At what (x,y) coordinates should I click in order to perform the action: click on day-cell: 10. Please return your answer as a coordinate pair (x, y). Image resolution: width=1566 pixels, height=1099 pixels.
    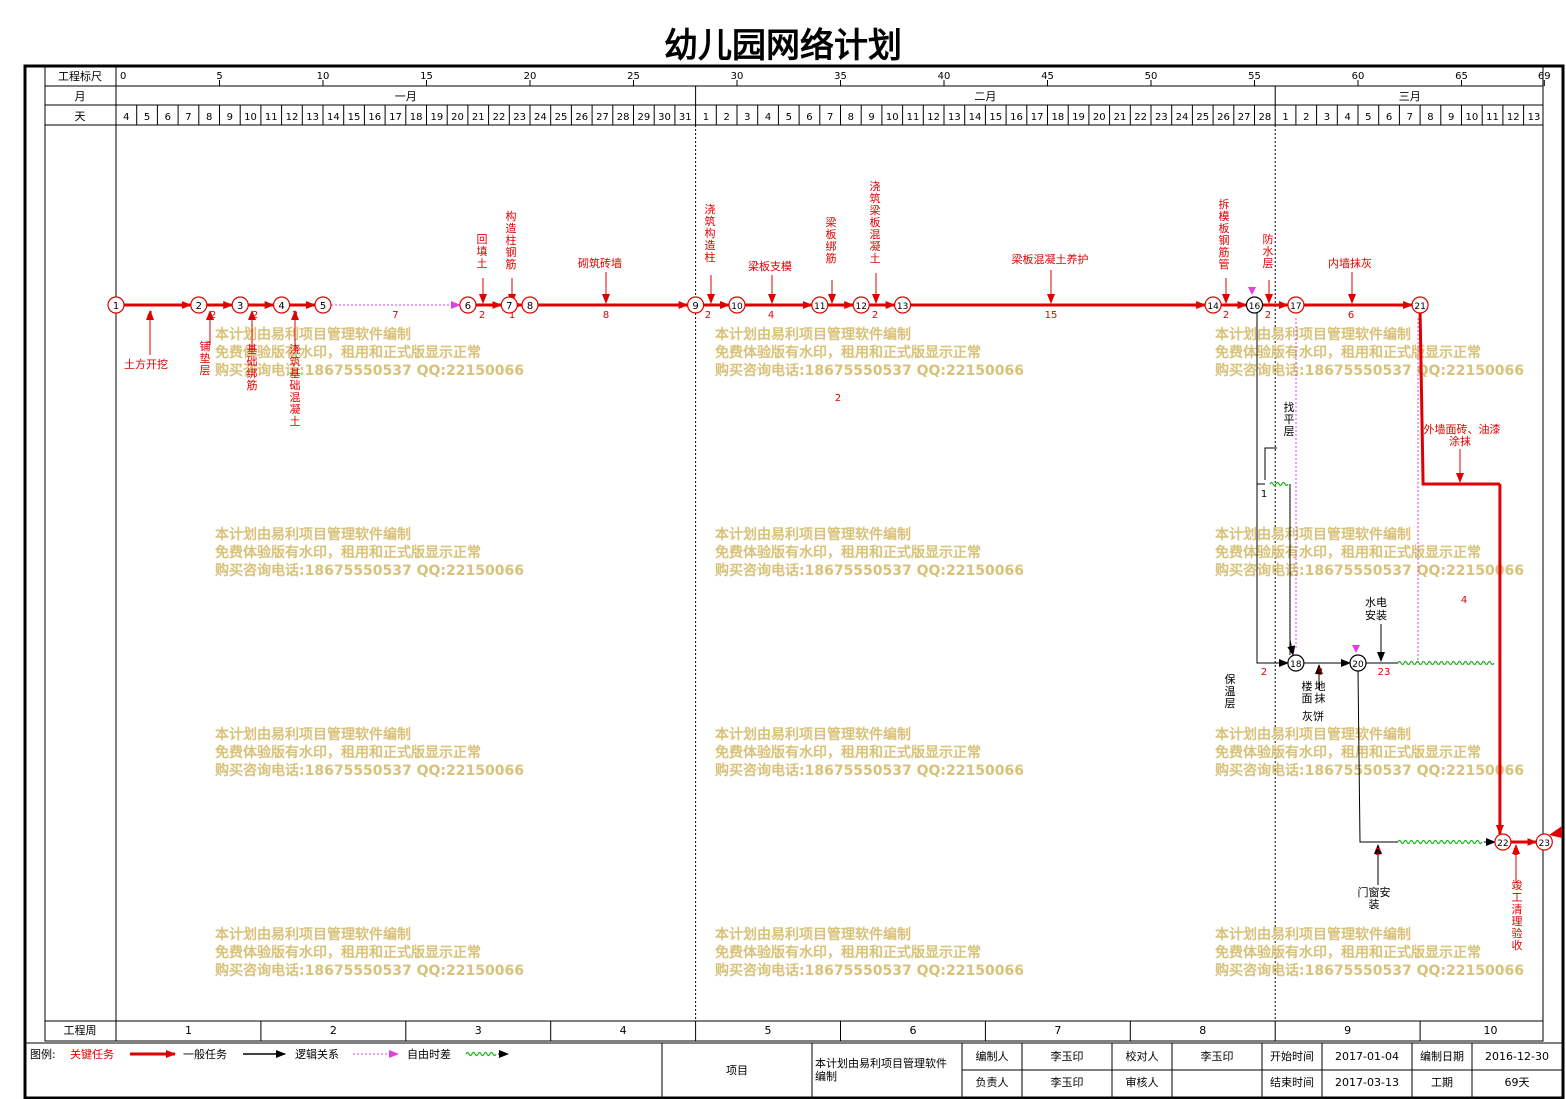
    Looking at the image, I should click on (1471, 117).